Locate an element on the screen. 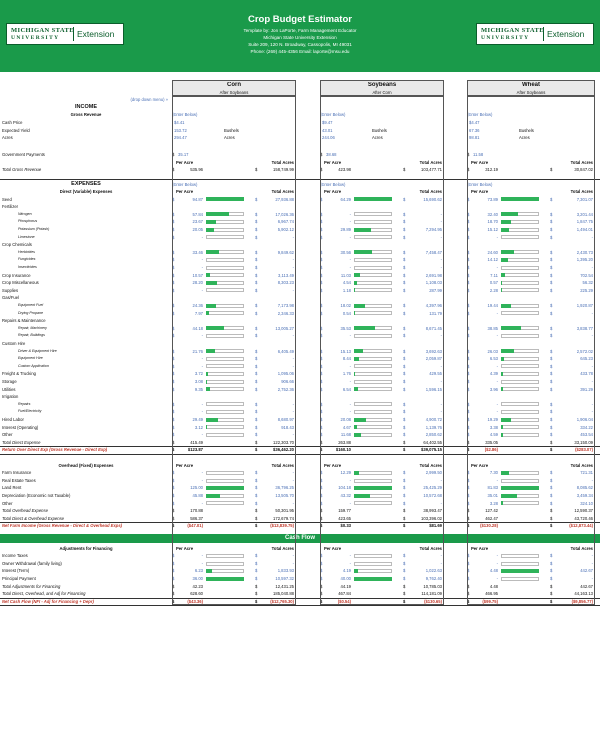 The height and width of the screenshot is (732, 600). per-acre-value: 3.72 is located at coordinates (198, 374).